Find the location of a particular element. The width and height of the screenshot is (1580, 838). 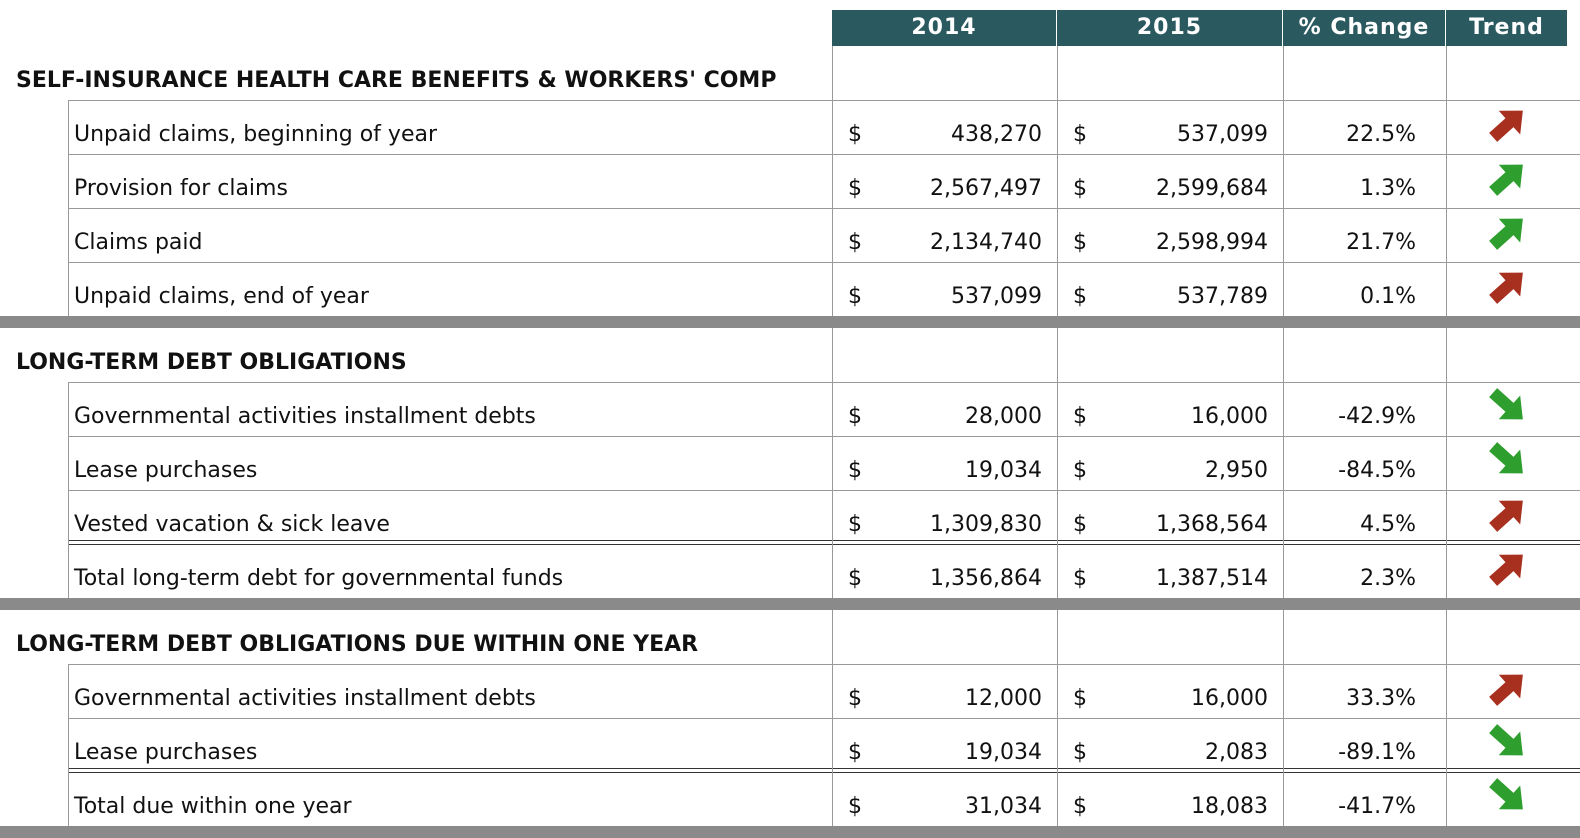

column-header: % Change is located at coordinates (1364, 28).